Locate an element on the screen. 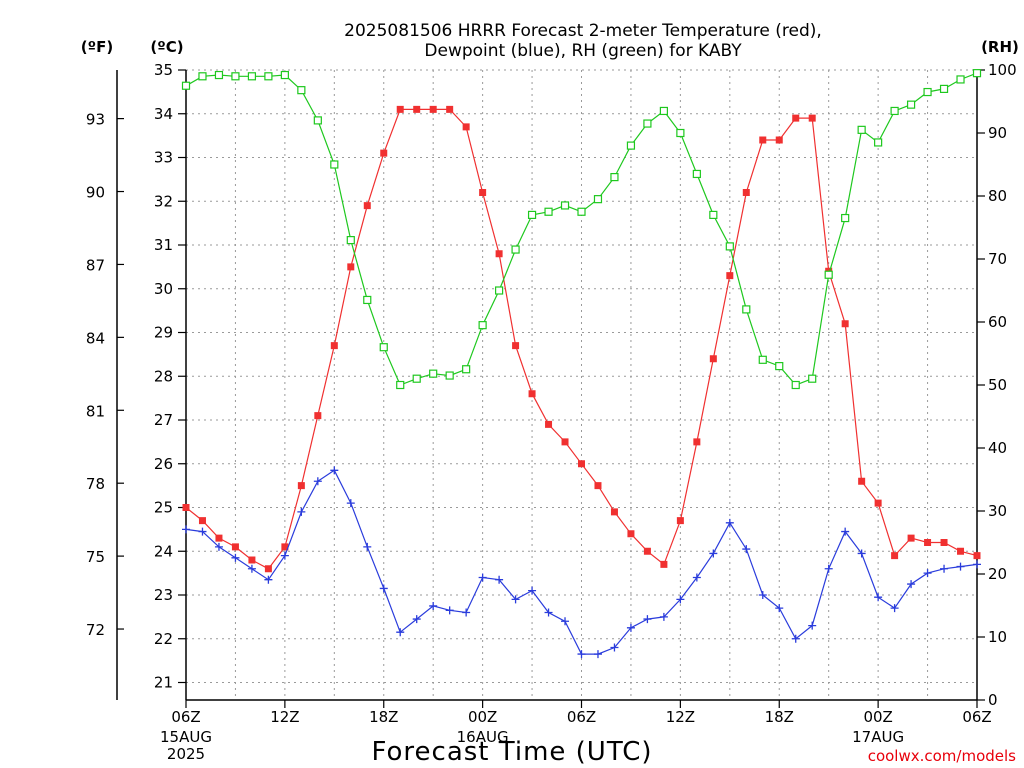  fahrenheit-unit-label: (ºF) is located at coordinates (97, 47).